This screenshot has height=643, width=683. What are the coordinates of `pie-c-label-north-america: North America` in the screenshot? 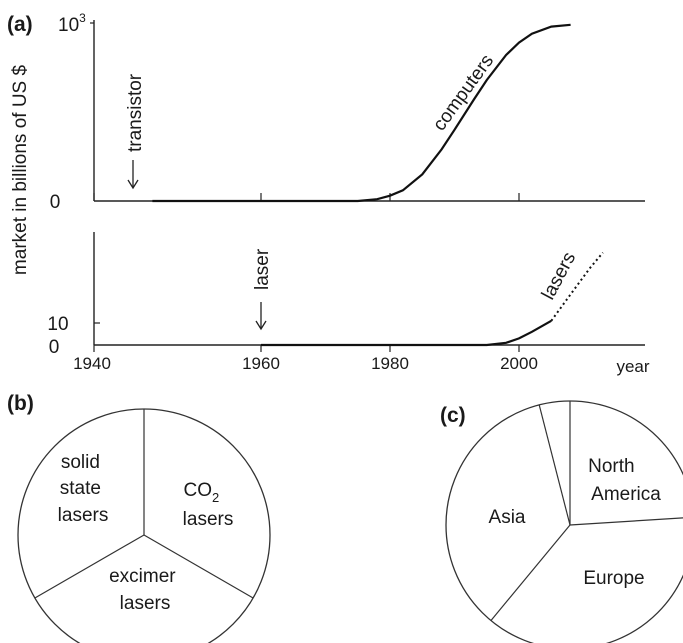 It's located at (624, 480).